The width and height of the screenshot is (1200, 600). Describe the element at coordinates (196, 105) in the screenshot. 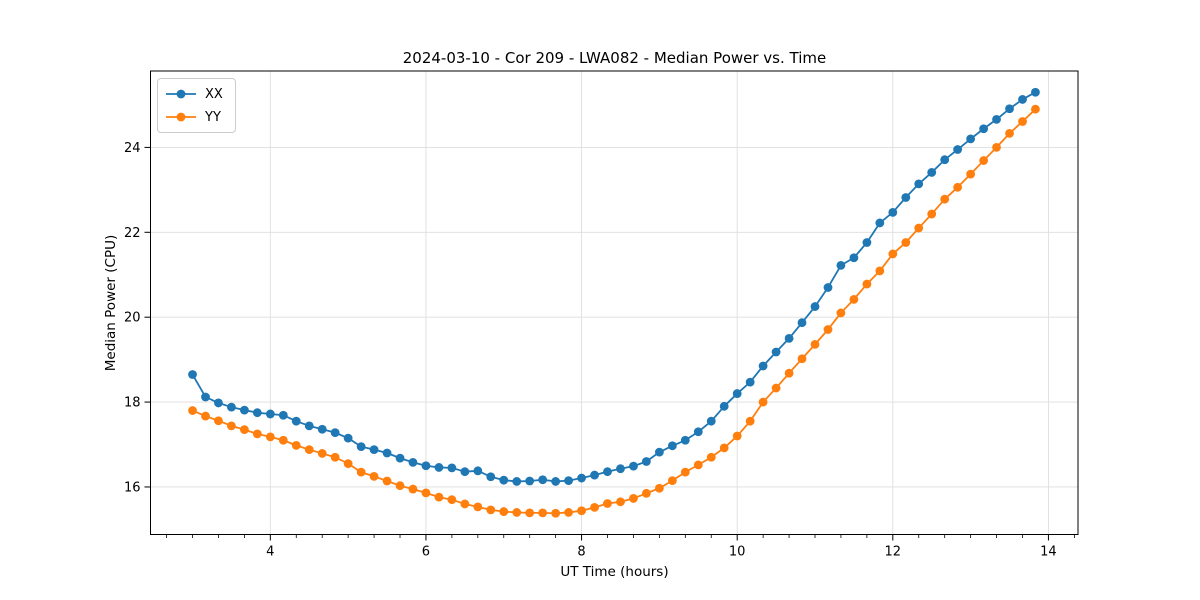

I see `legend: XX YY` at that location.